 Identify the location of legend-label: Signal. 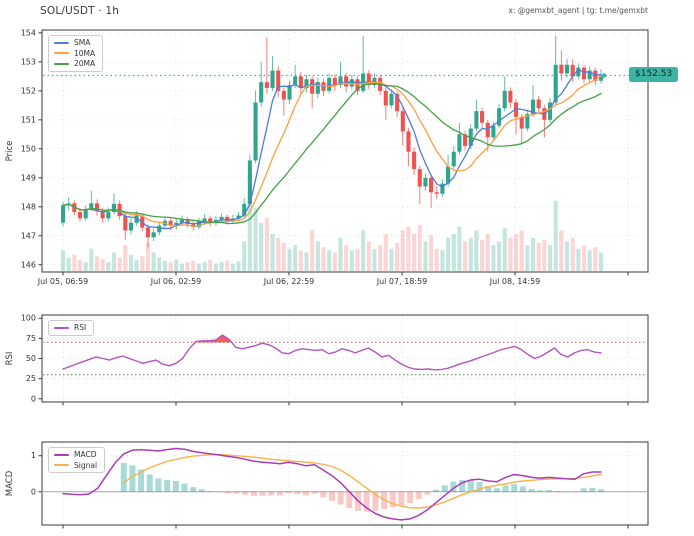
(86, 465).